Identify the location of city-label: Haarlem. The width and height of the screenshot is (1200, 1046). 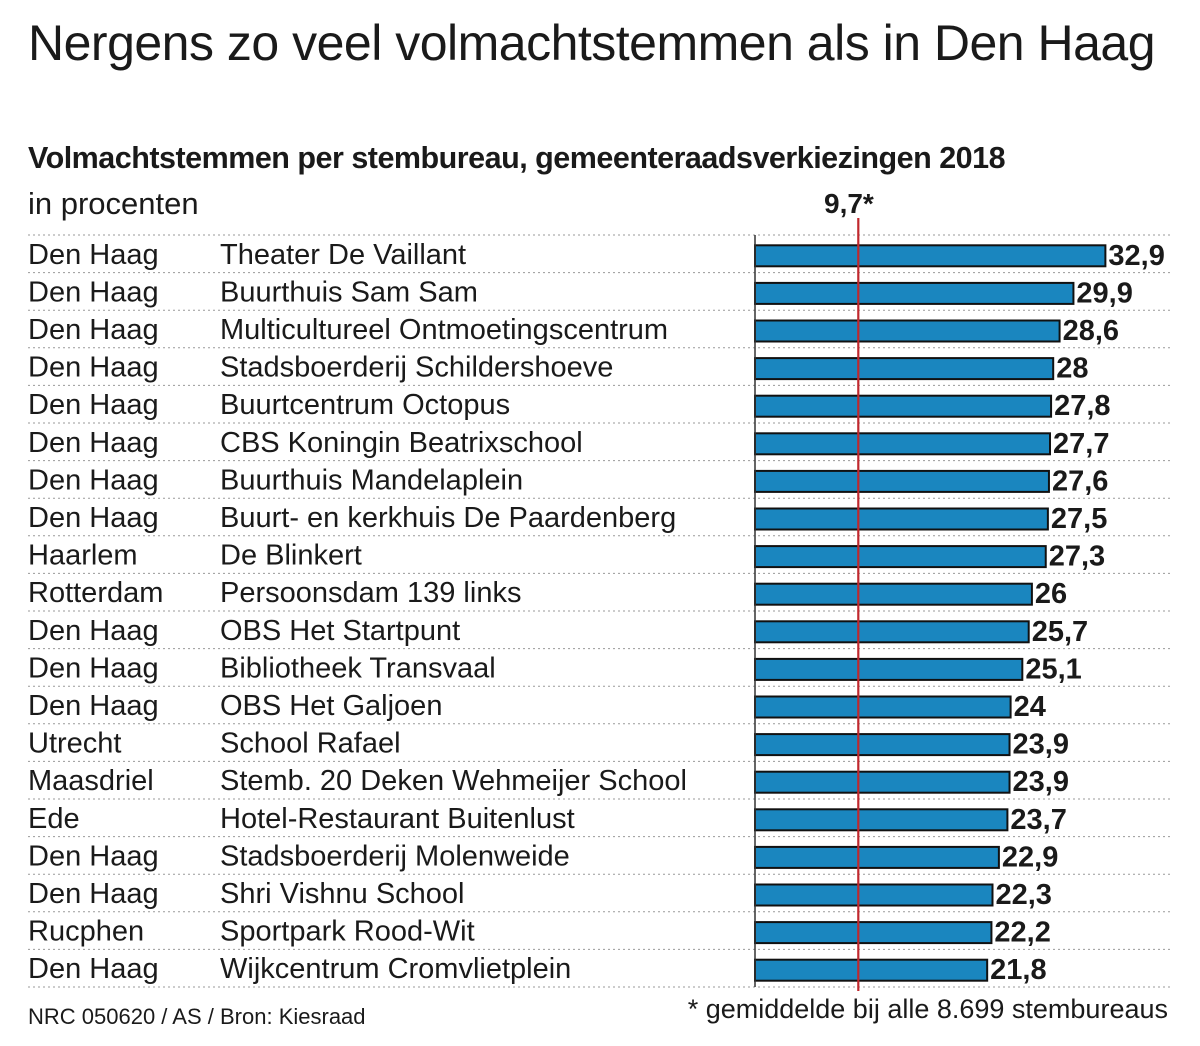
(83, 556).